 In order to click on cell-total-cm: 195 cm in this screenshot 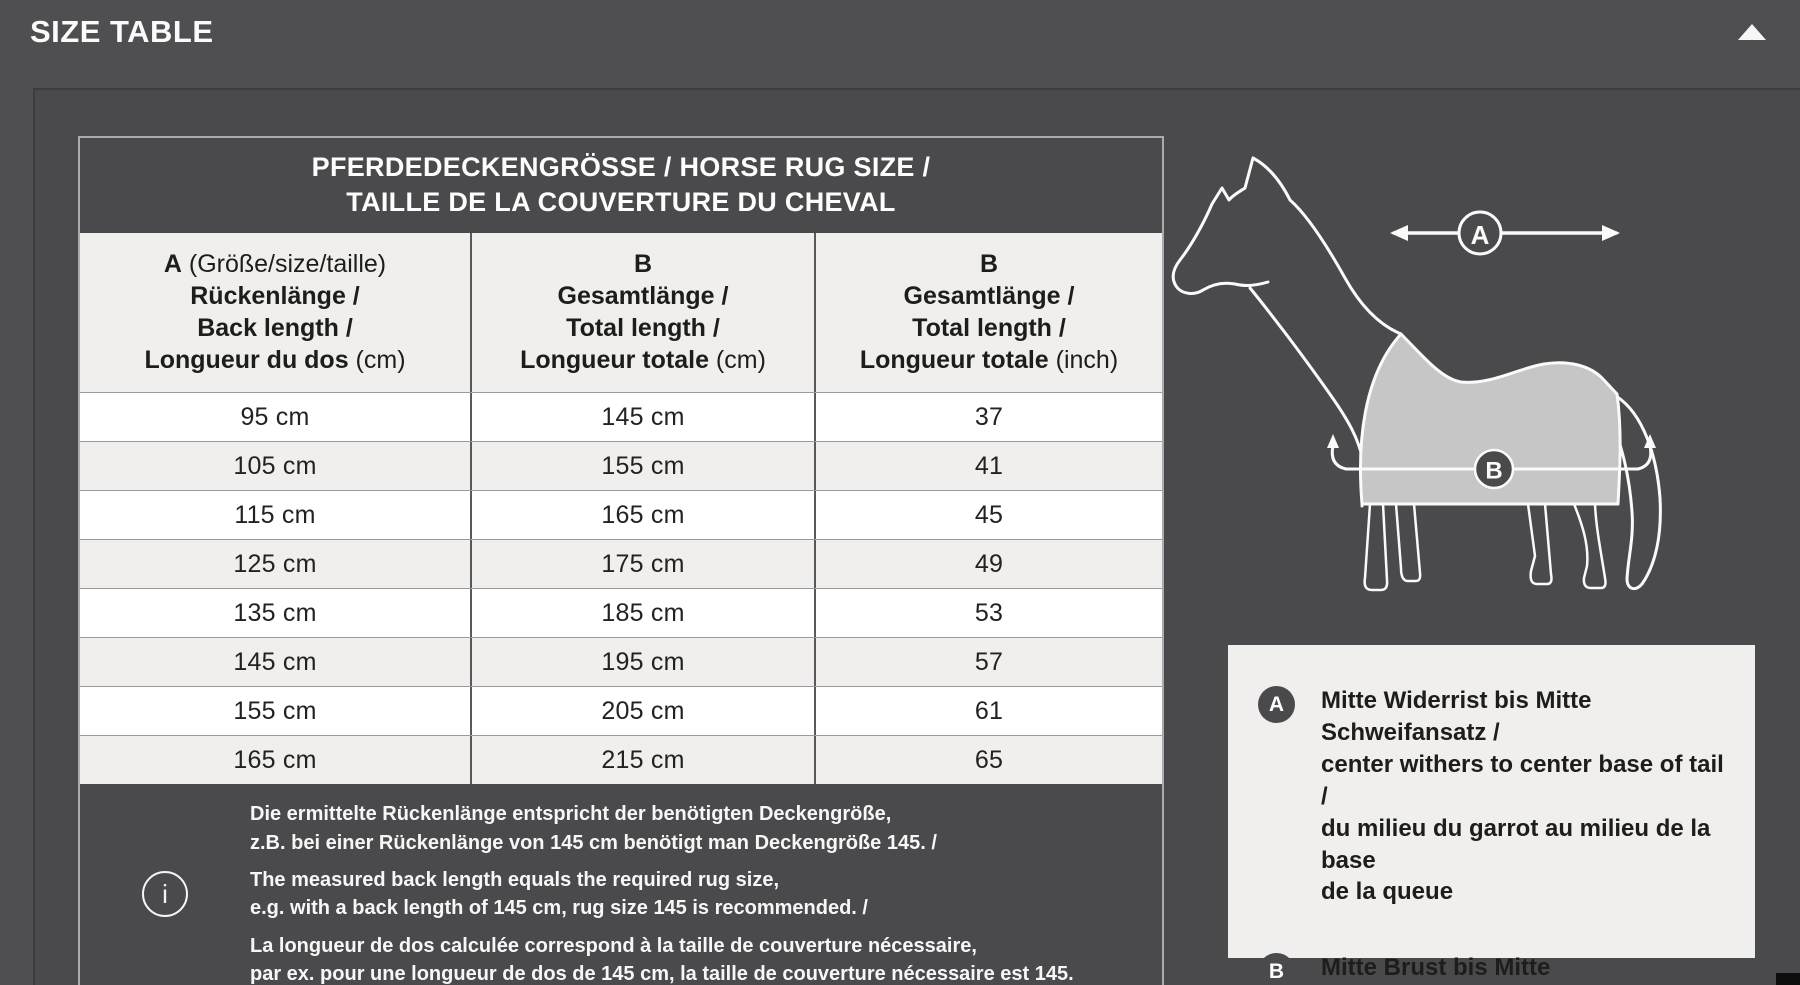, I will do `click(642, 662)`.